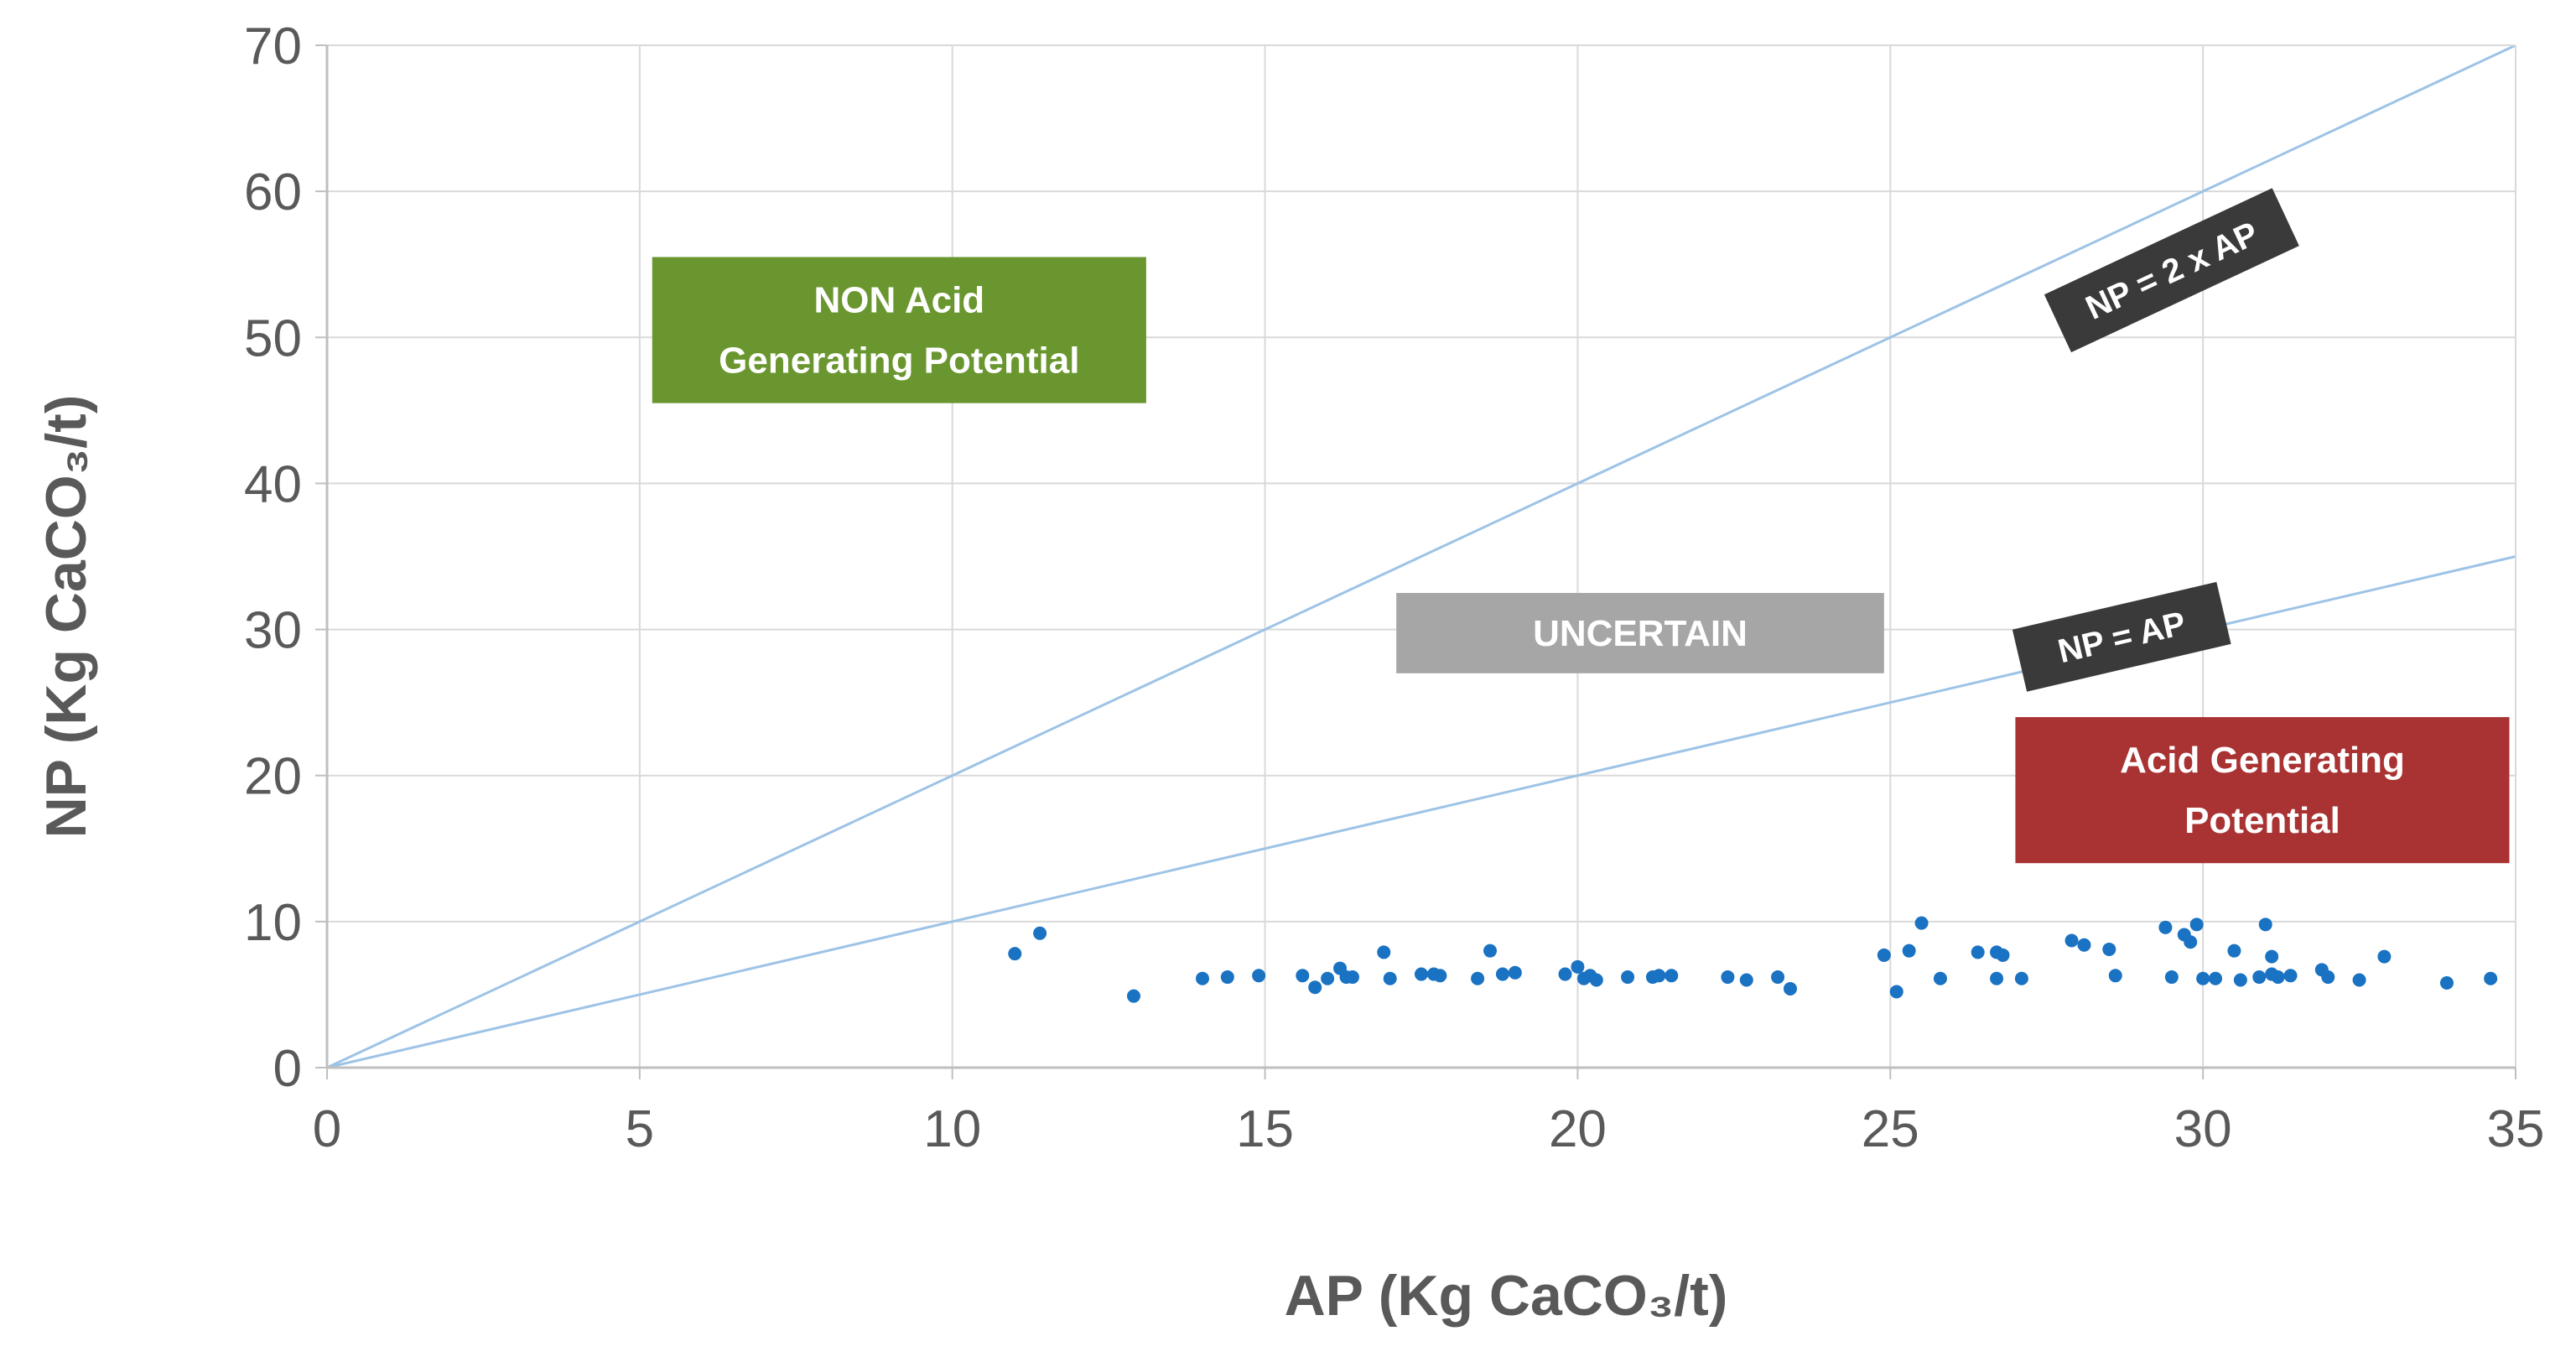 Image resolution: width=2576 pixels, height=1362 pixels. I want to click on x-axis-title: AP (Kg CaCO₃/t), so click(1506, 1296).